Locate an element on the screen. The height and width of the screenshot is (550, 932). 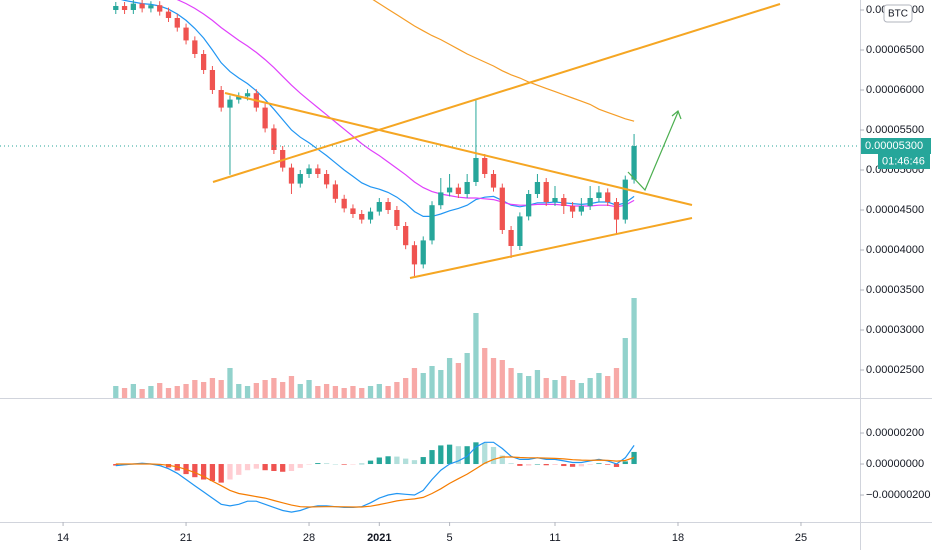
y-tick-label: 0.00005500 is located at coordinates (895, 130).